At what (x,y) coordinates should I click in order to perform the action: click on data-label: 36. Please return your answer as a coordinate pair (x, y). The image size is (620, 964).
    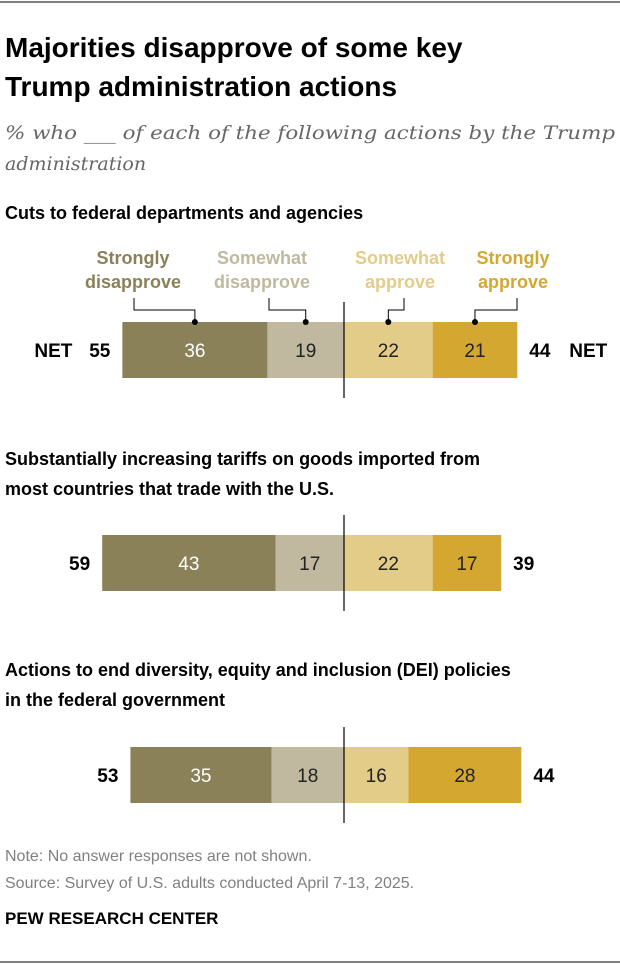
    Looking at the image, I should click on (194, 351).